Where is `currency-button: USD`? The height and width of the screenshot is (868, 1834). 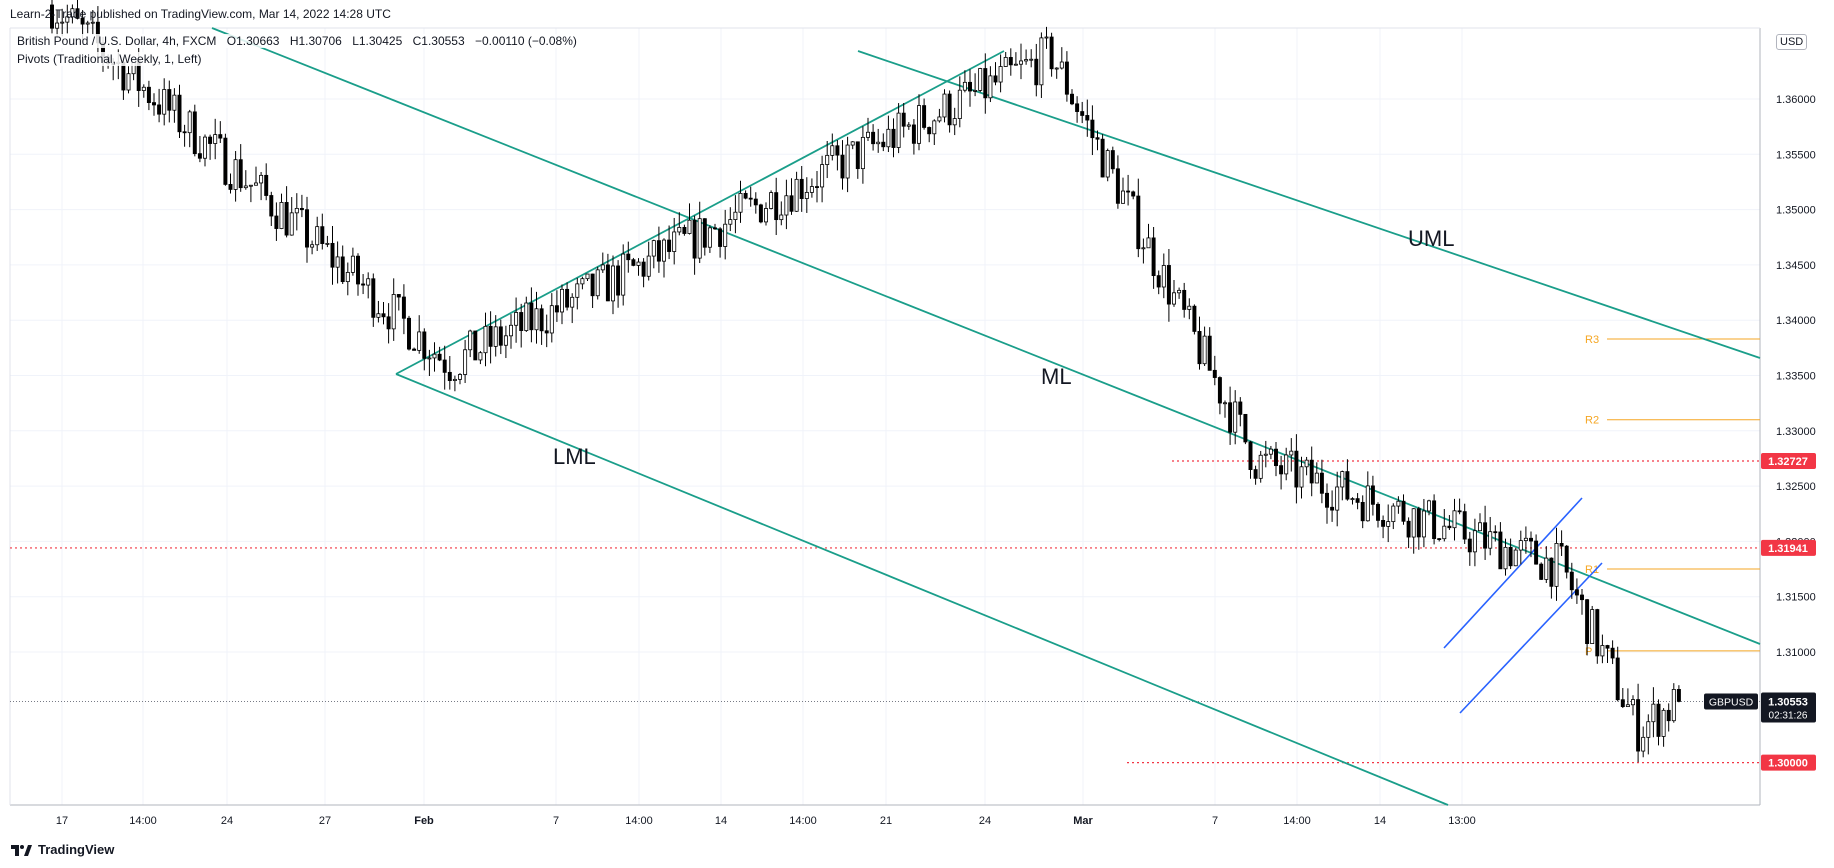 currency-button: USD is located at coordinates (1792, 42).